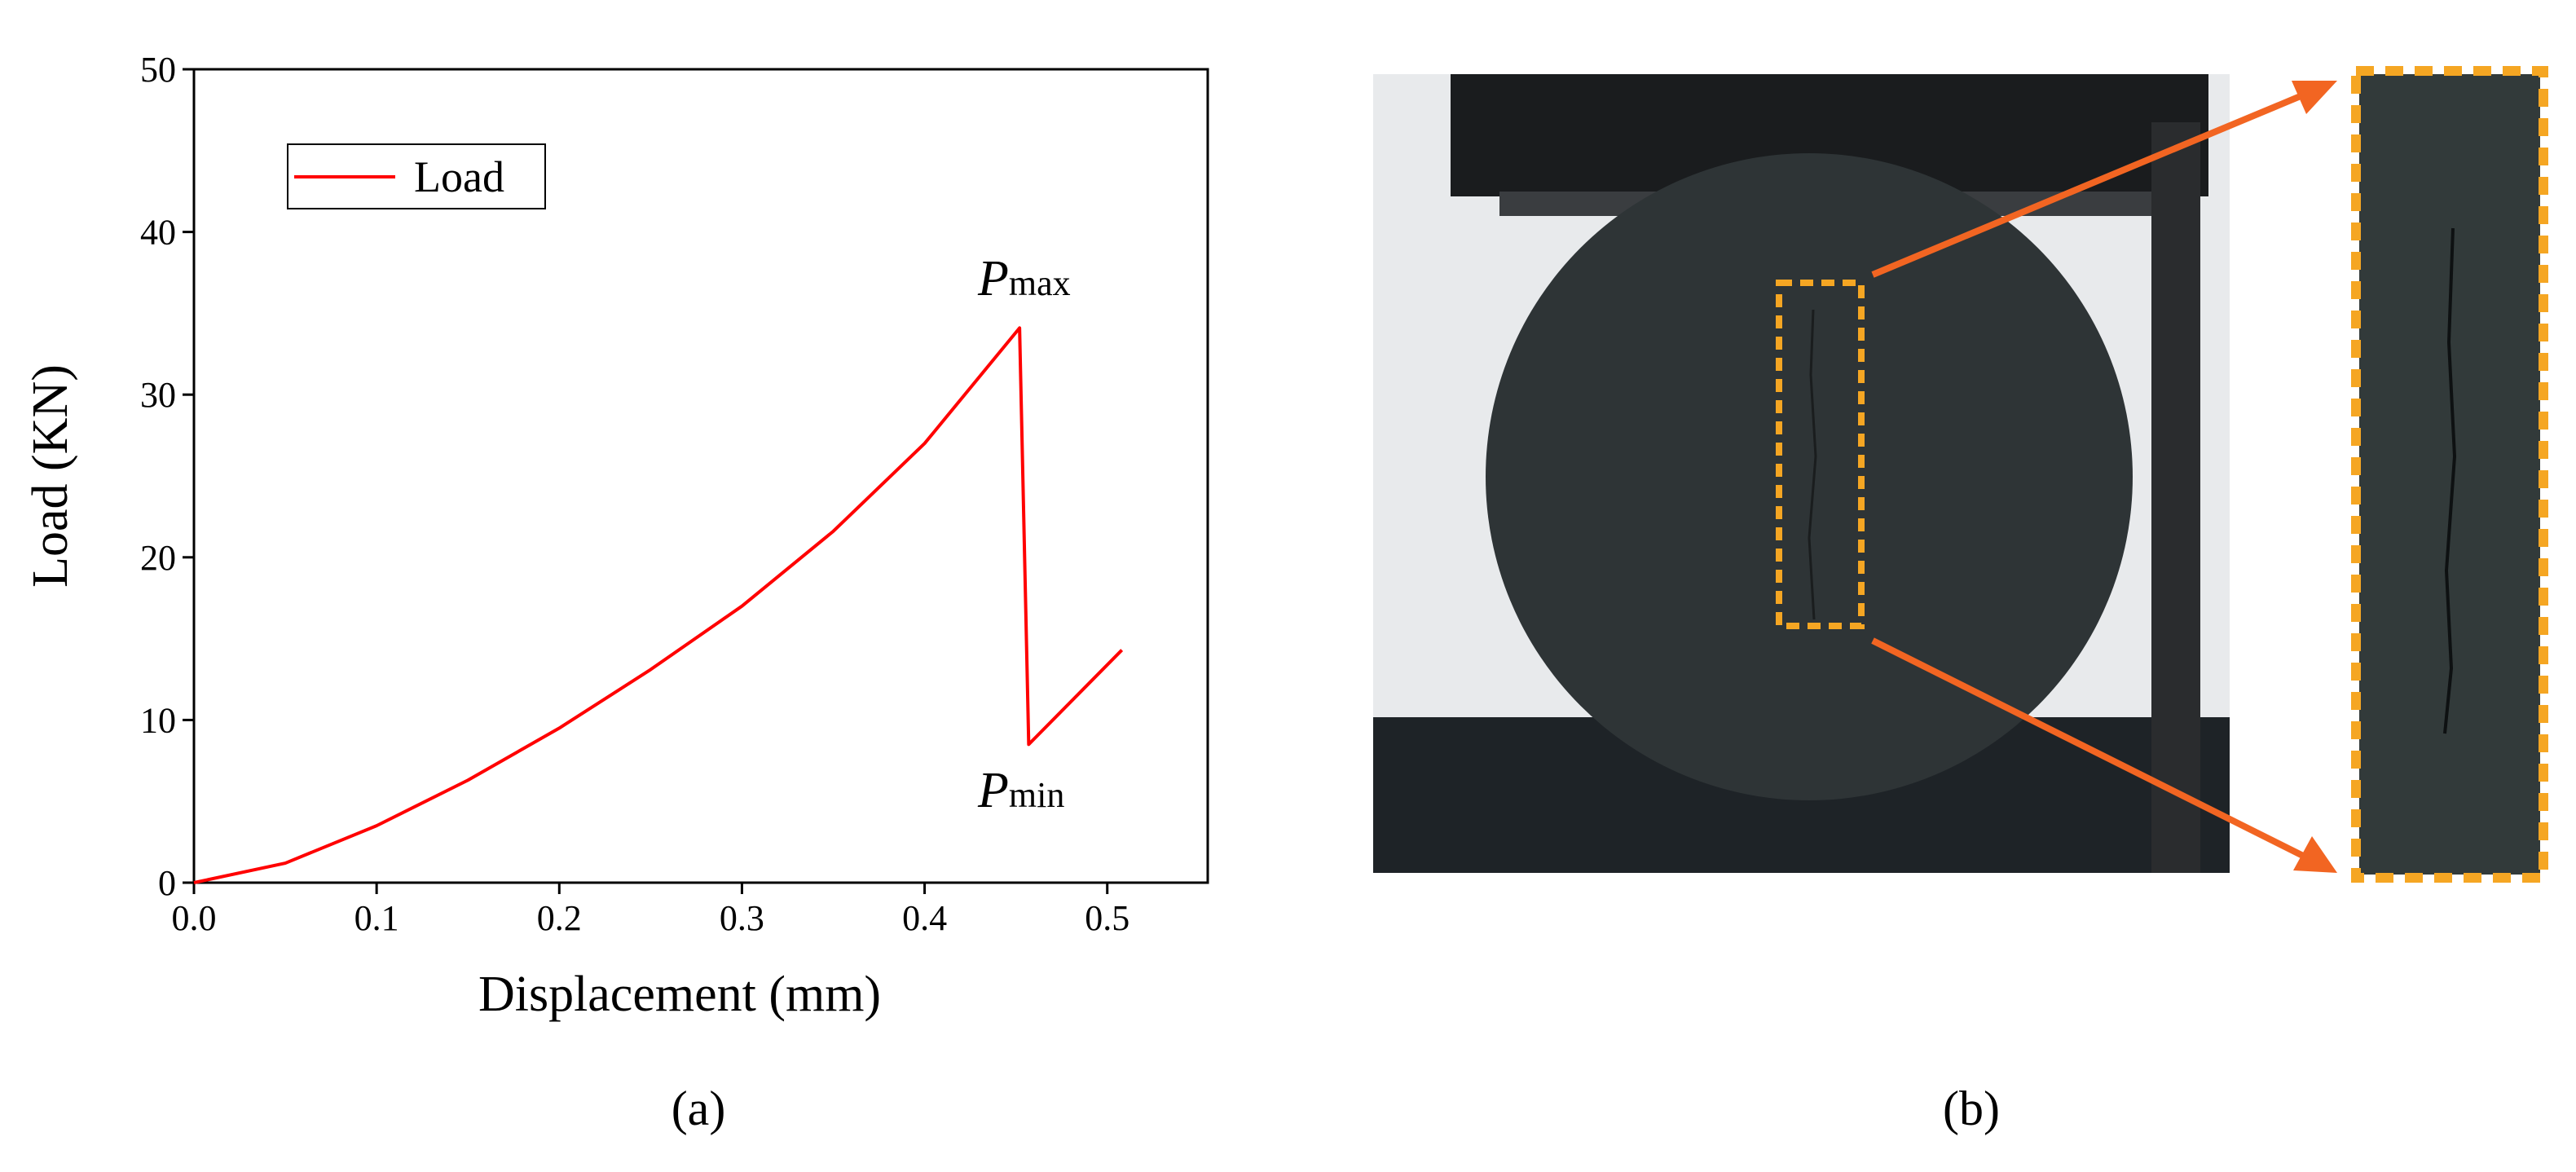  What do you see at coordinates (742, 918) in the screenshot?
I see `x-tick-label: 0.3` at bounding box center [742, 918].